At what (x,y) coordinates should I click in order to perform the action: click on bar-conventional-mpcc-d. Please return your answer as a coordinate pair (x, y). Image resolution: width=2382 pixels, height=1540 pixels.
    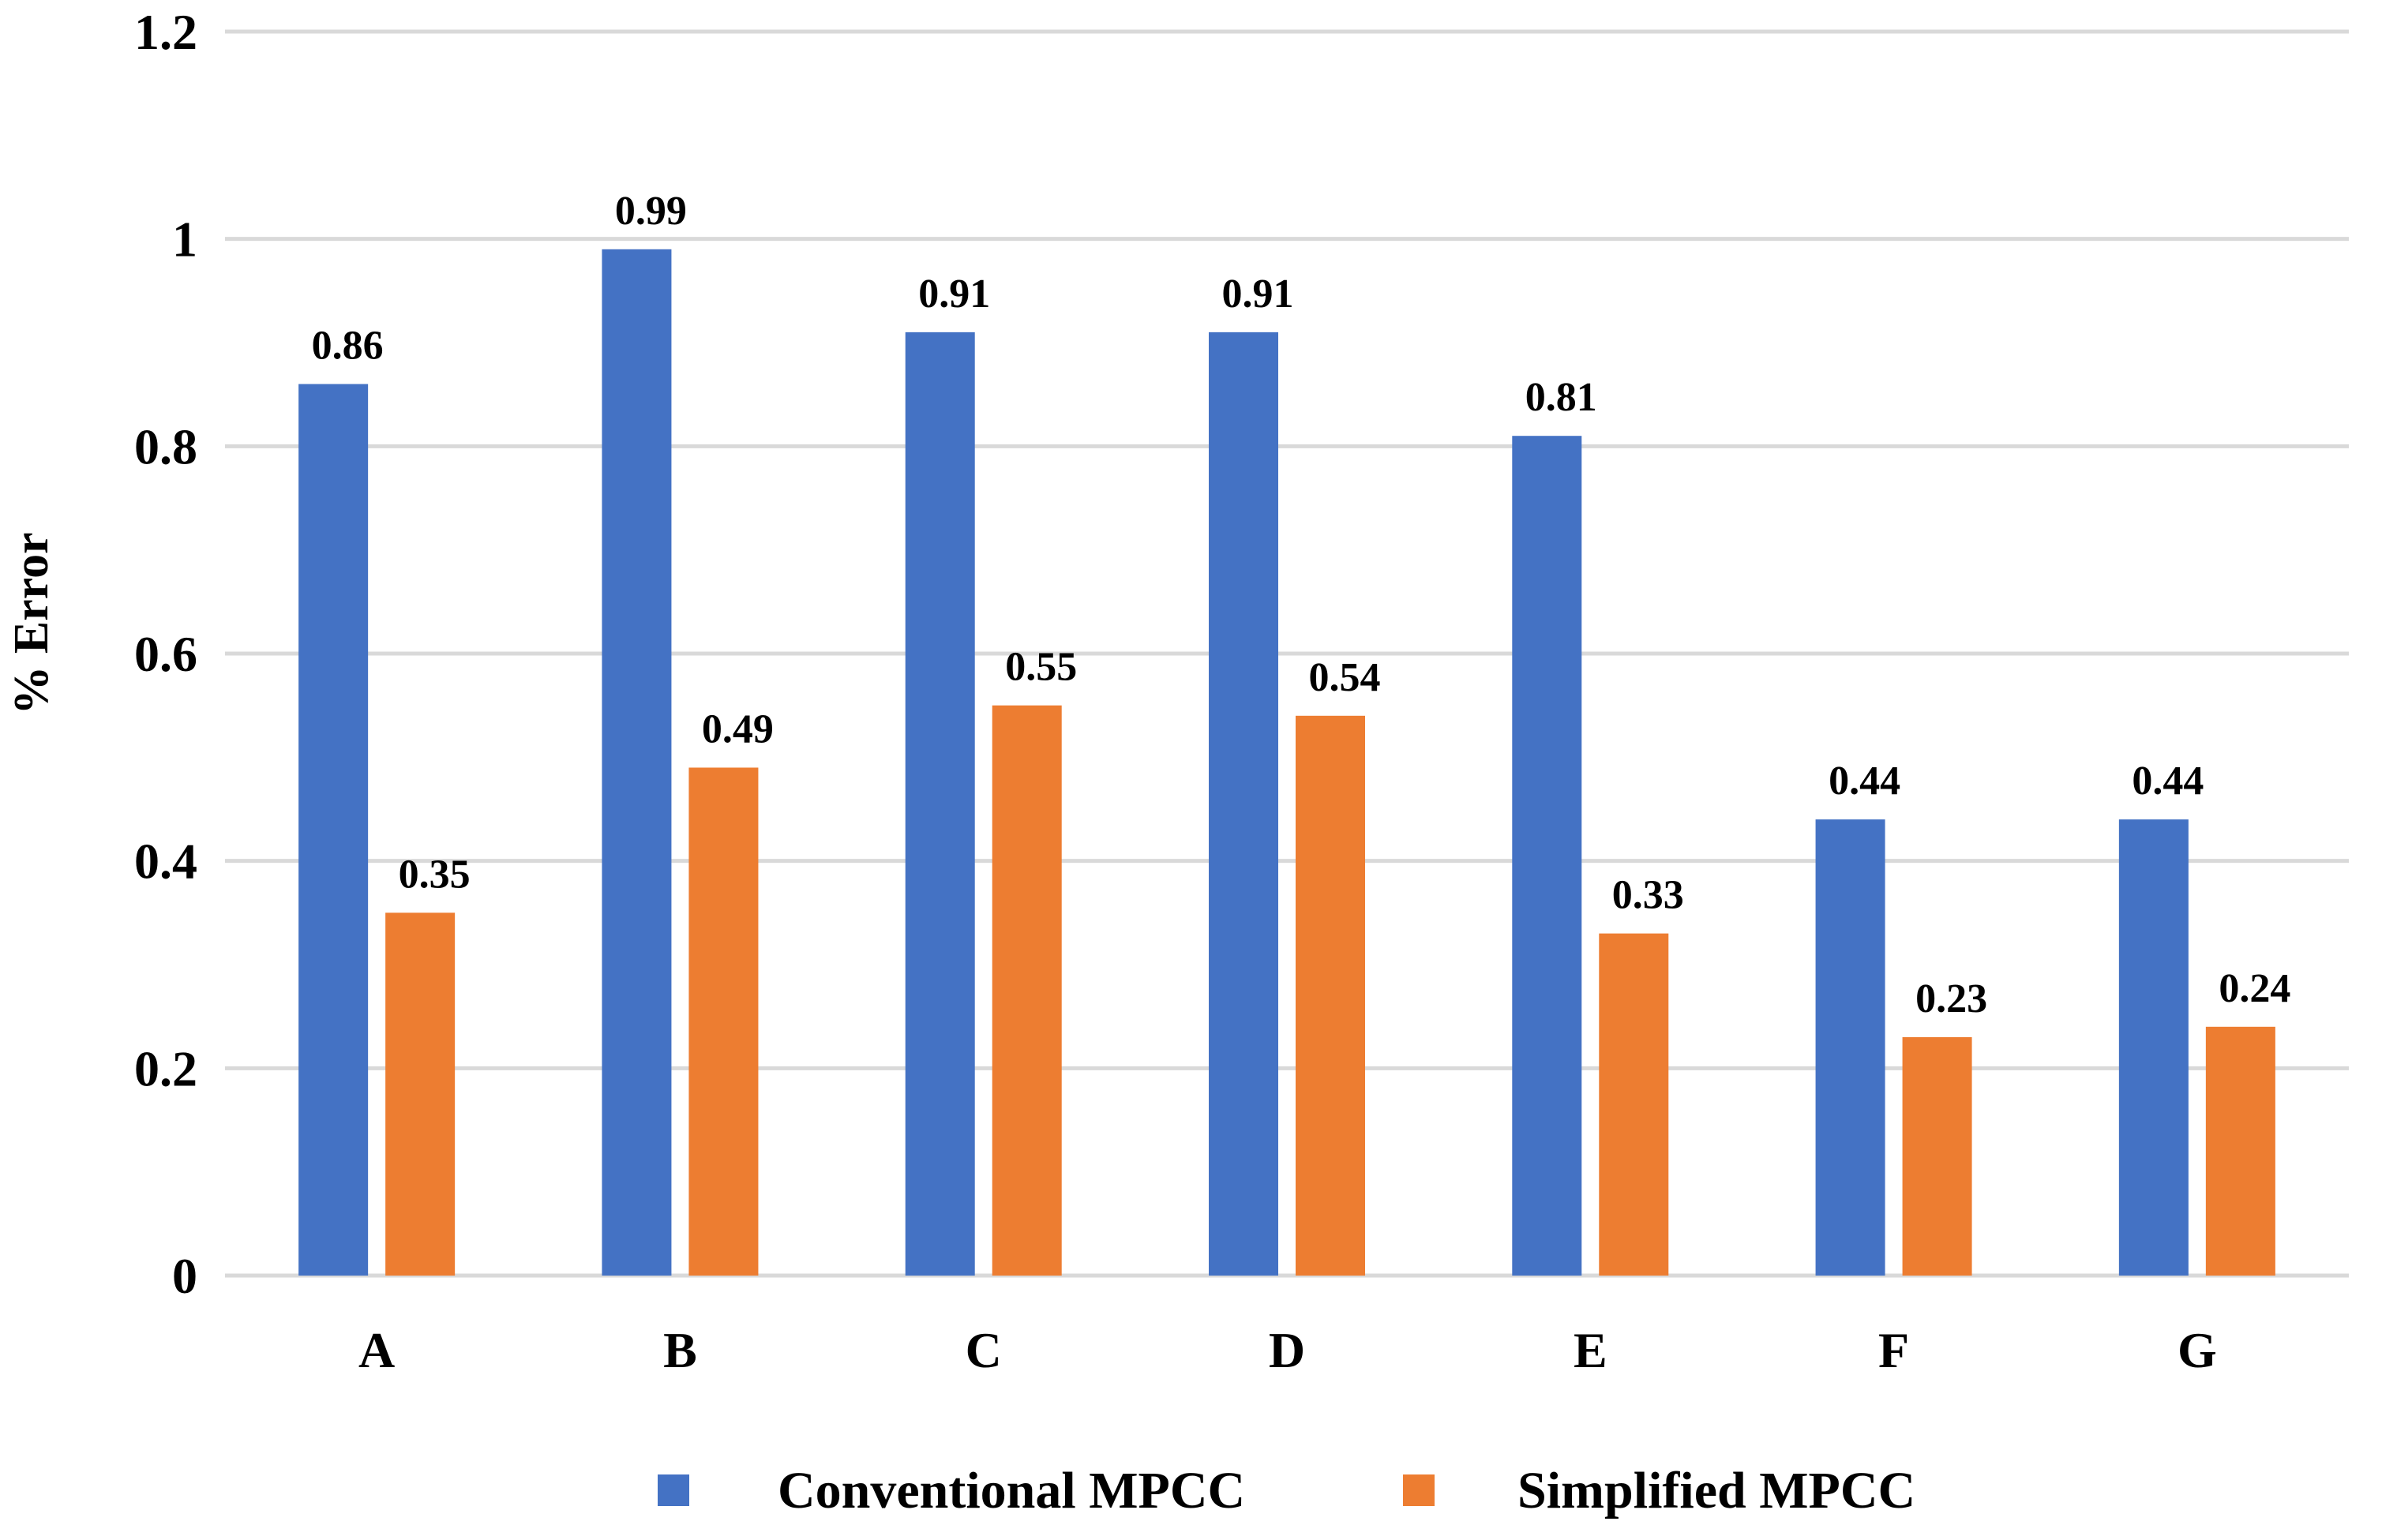
    Looking at the image, I should click on (1243, 804).